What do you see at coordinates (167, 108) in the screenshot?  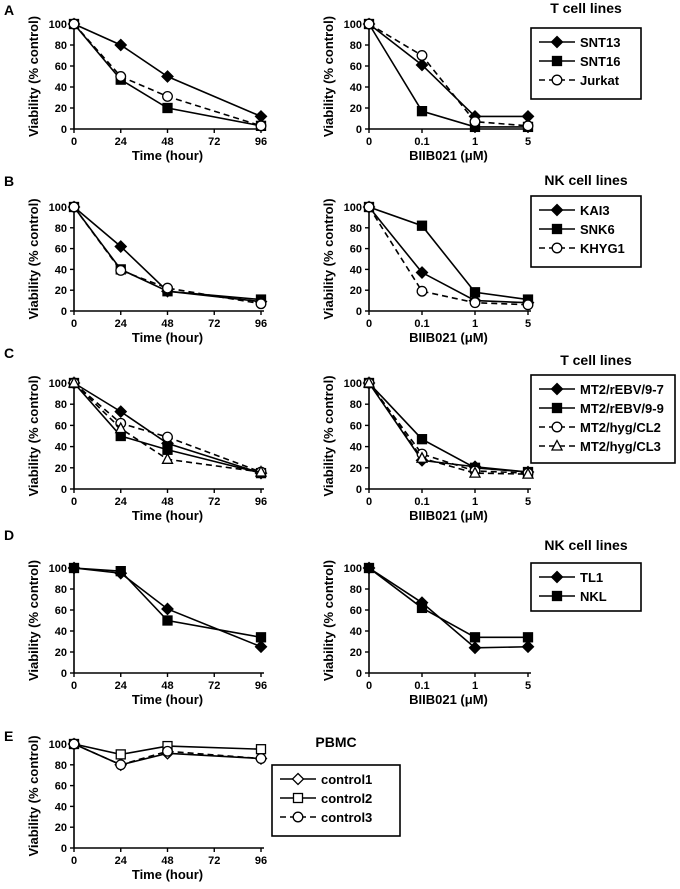 I see `data-point-SNT16` at bounding box center [167, 108].